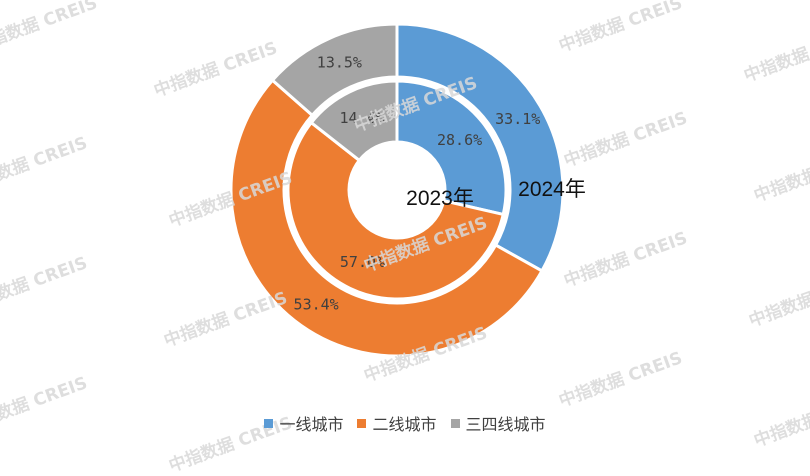  What do you see at coordinates (517, 119) in the screenshot?
I see `data-label-outer-0: 33.1%` at bounding box center [517, 119].